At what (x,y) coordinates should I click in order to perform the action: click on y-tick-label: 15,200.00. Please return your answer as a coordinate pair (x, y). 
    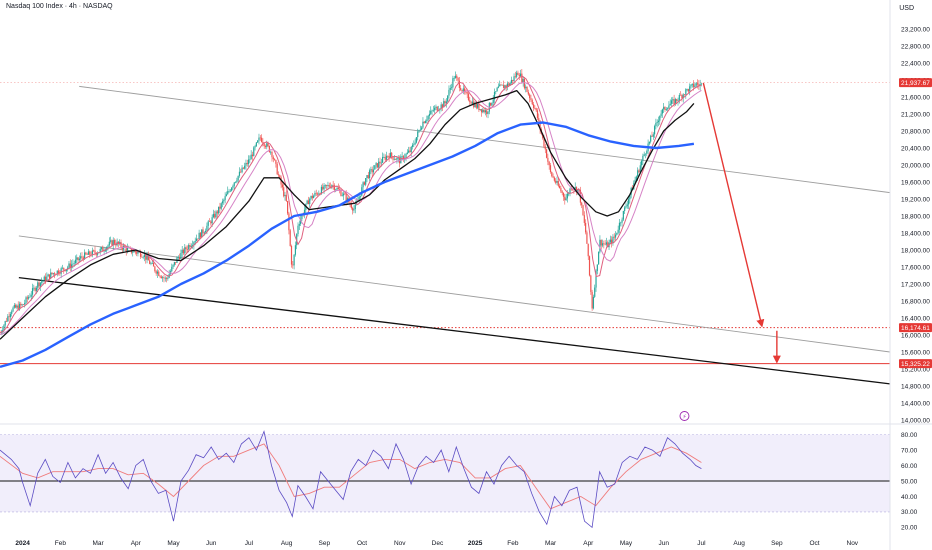
    Looking at the image, I should click on (915, 369).